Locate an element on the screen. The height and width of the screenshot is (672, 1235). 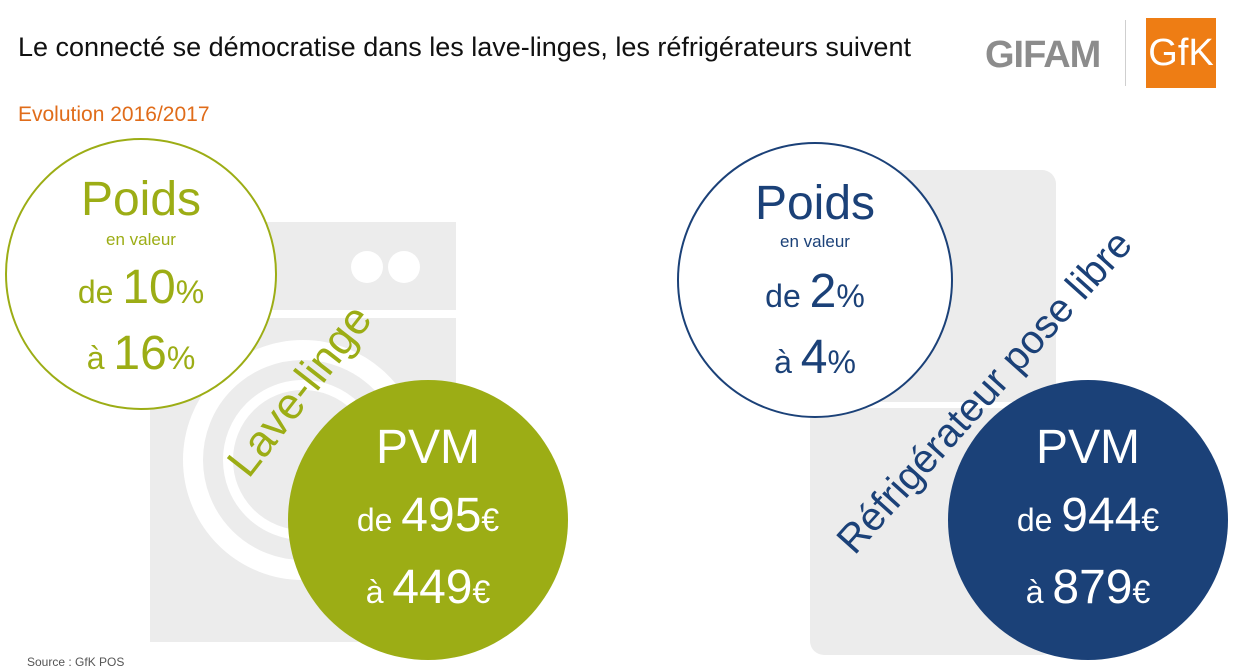
fridge-poids-from: de 2% is located at coordinates (815, 291).